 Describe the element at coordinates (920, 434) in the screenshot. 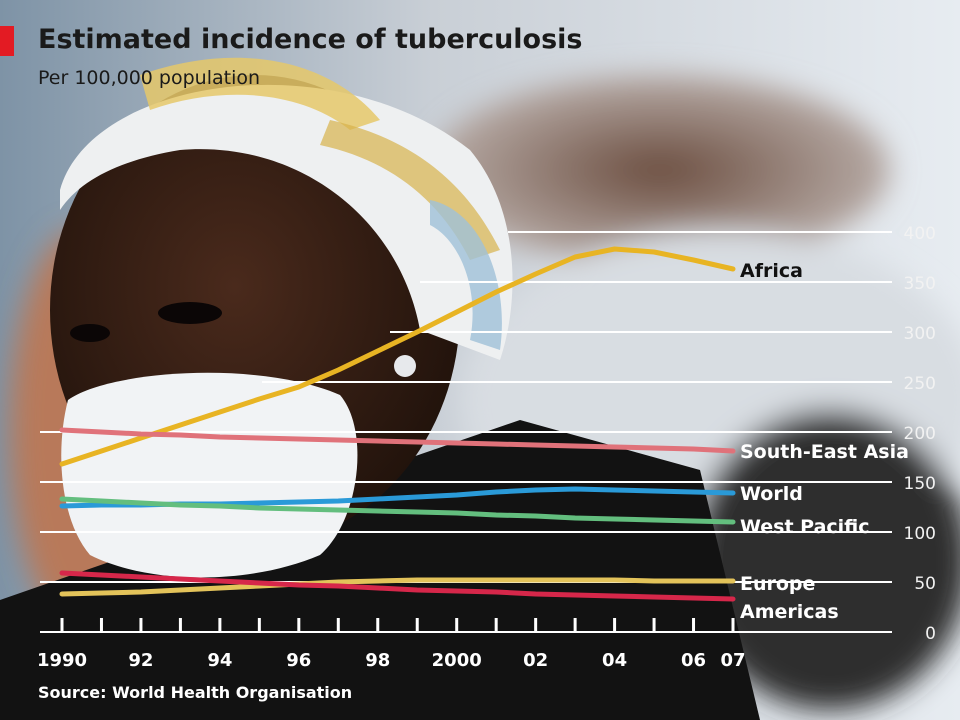

I see `y-tick-label: 200` at that location.